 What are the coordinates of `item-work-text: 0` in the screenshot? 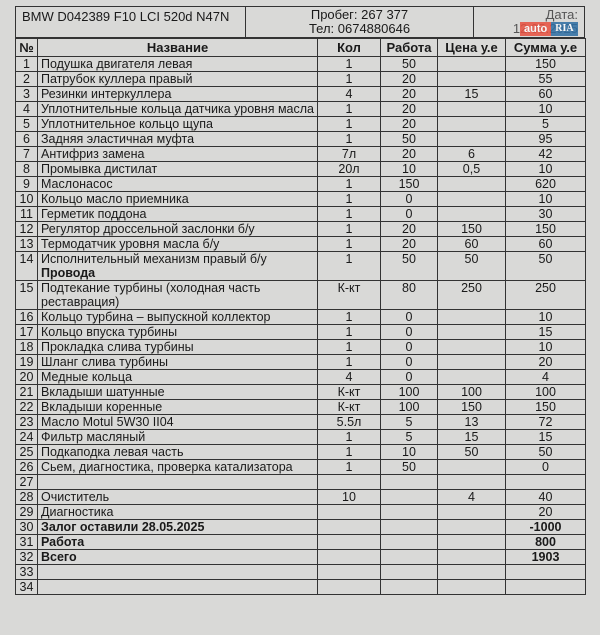 It's located at (409, 332).